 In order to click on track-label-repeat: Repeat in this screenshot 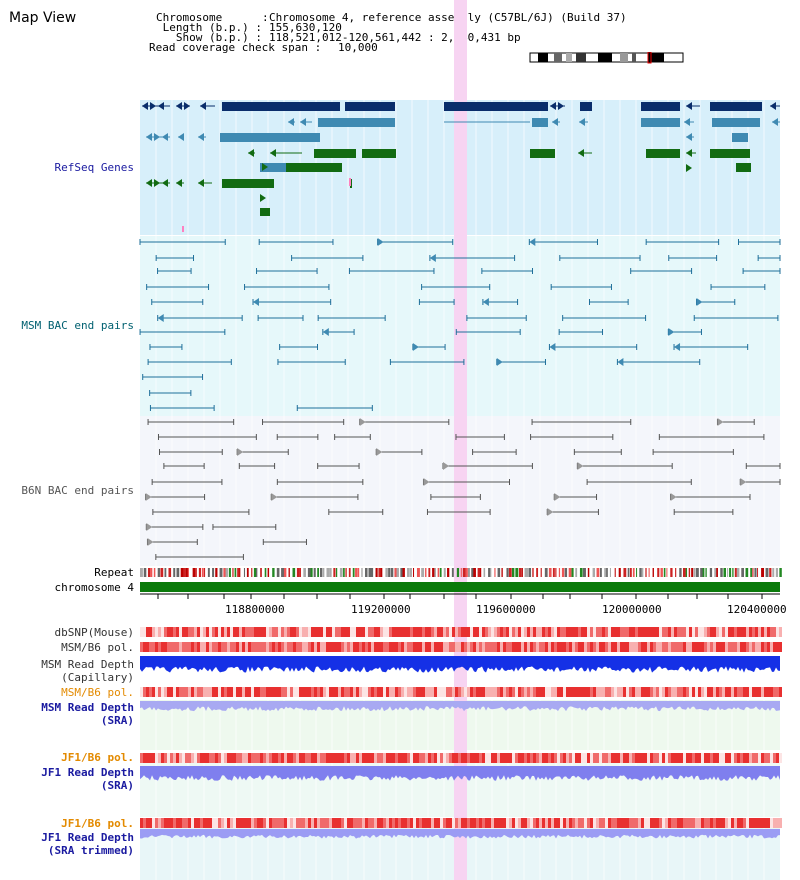, I will do `click(114, 572)`.